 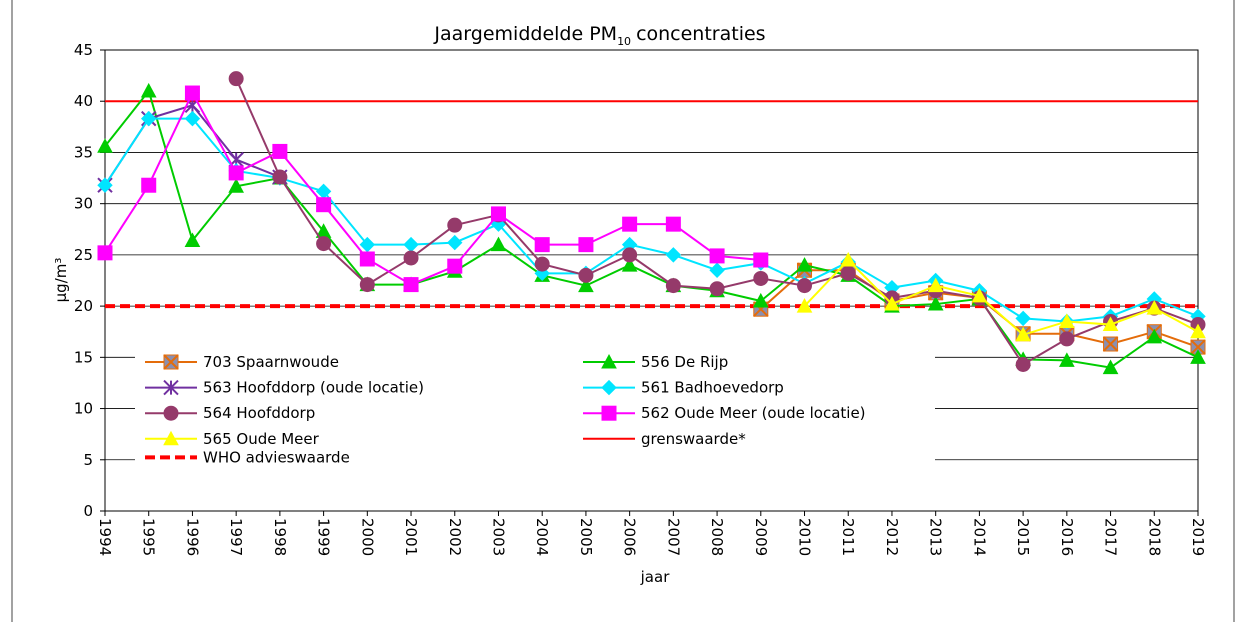 I want to click on legend-label: 564 Hoofddorp, so click(x=259, y=413).